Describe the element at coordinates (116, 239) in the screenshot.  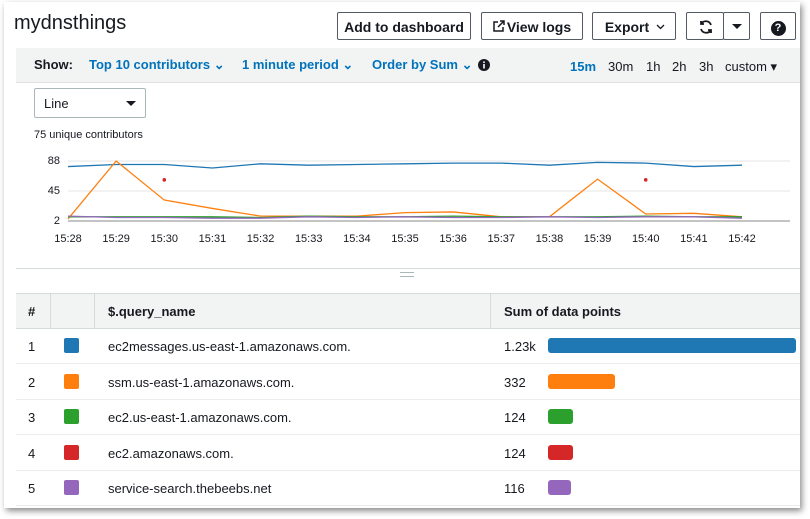
I see `x-tick-label: 15:29` at that location.